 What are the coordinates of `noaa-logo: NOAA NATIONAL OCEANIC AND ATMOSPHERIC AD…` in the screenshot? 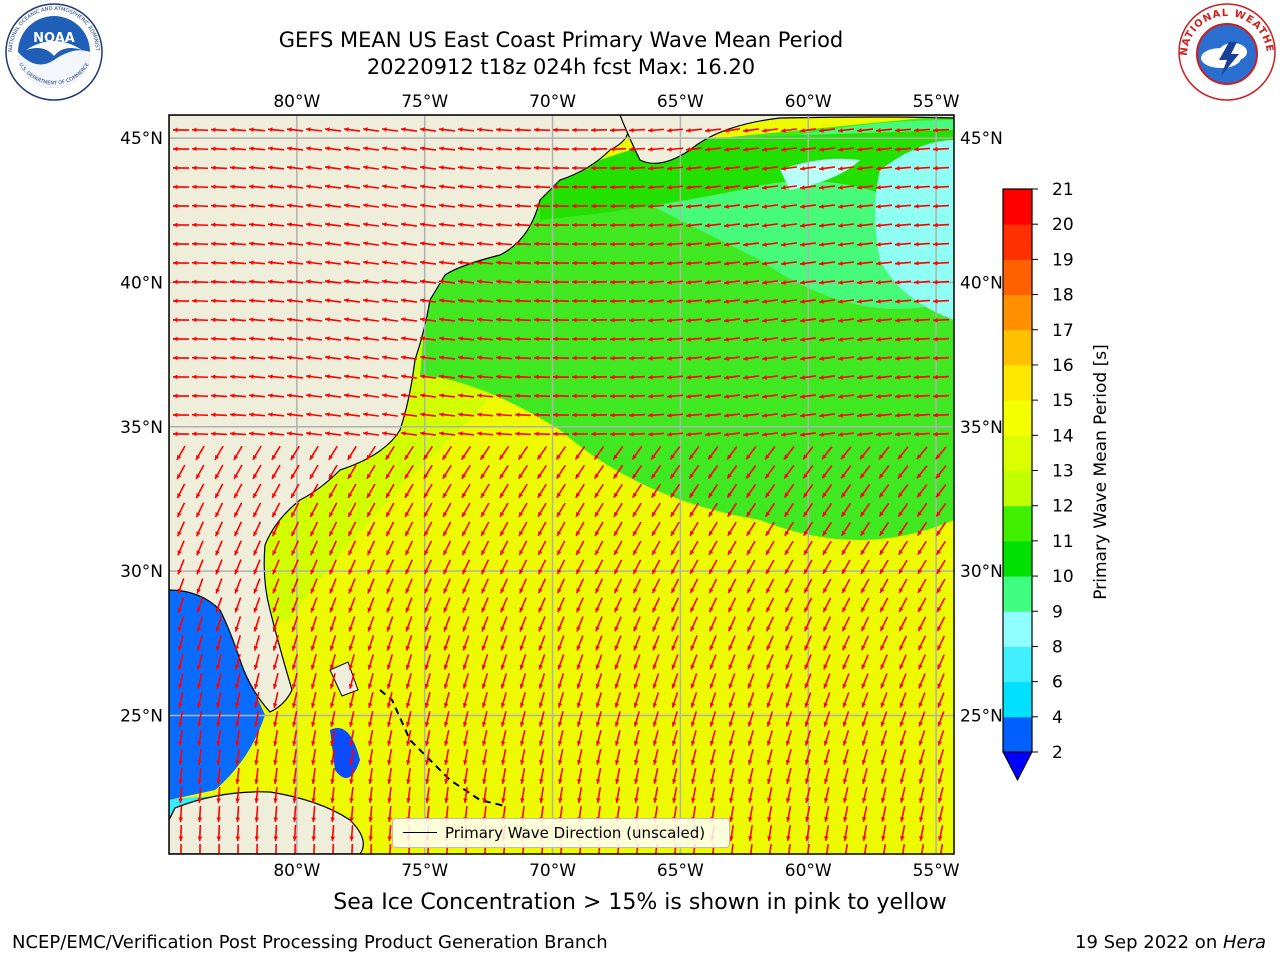 It's located at (53, 51).